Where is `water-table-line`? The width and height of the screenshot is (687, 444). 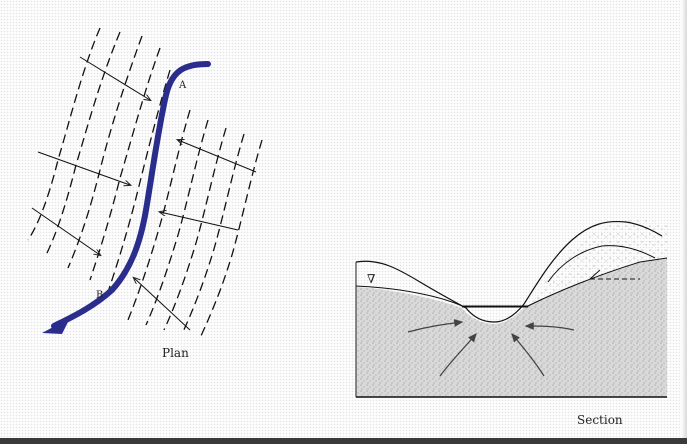 water-table-line is located at coordinates (511, 282).